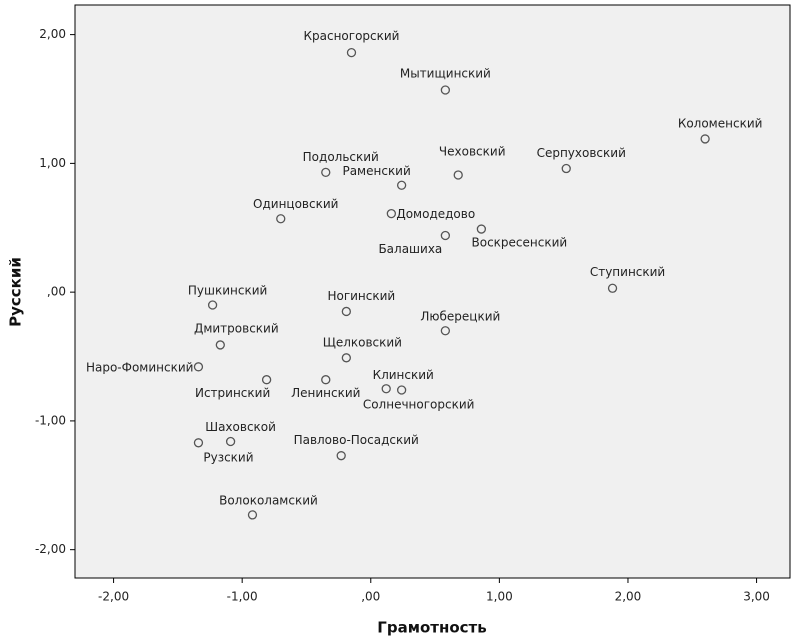 The width and height of the screenshot is (800, 637). Describe the element at coordinates (52, 34) in the screenshot. I see `y-tick-label: 2,00` at that location.